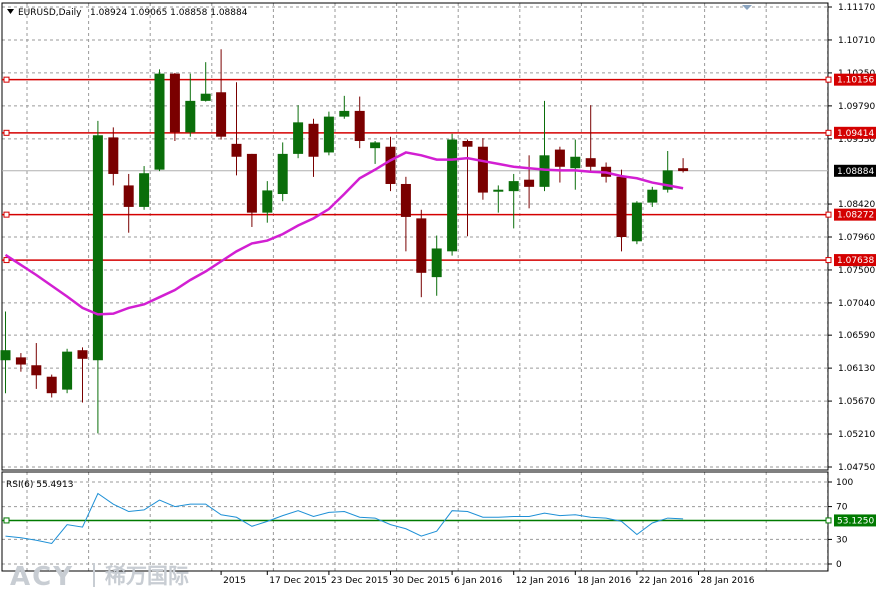 This screenshot has width=879, height=598. I want to click on rsi-title: RSI(6) 55.4913, so click(39, 485).